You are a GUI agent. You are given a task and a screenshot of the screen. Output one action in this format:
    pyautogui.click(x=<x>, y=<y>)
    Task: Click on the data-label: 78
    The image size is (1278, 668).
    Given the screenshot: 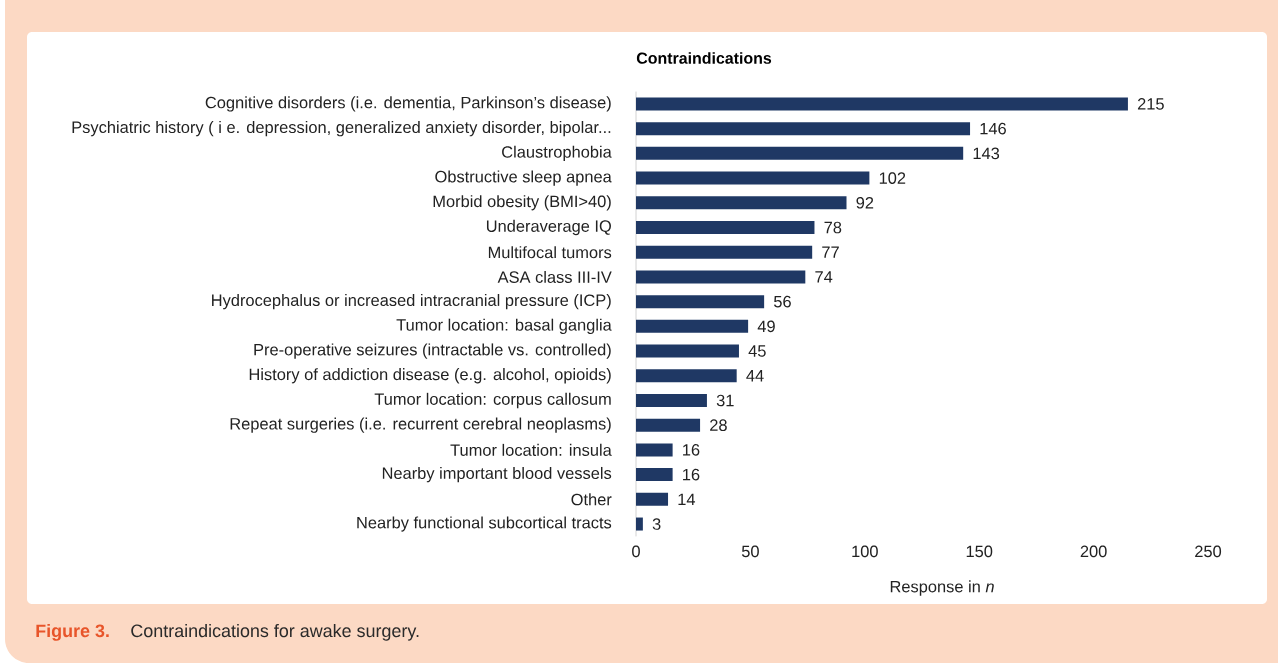 What is the action you would take?
    pyautogui.click(x=833, y=227)
    